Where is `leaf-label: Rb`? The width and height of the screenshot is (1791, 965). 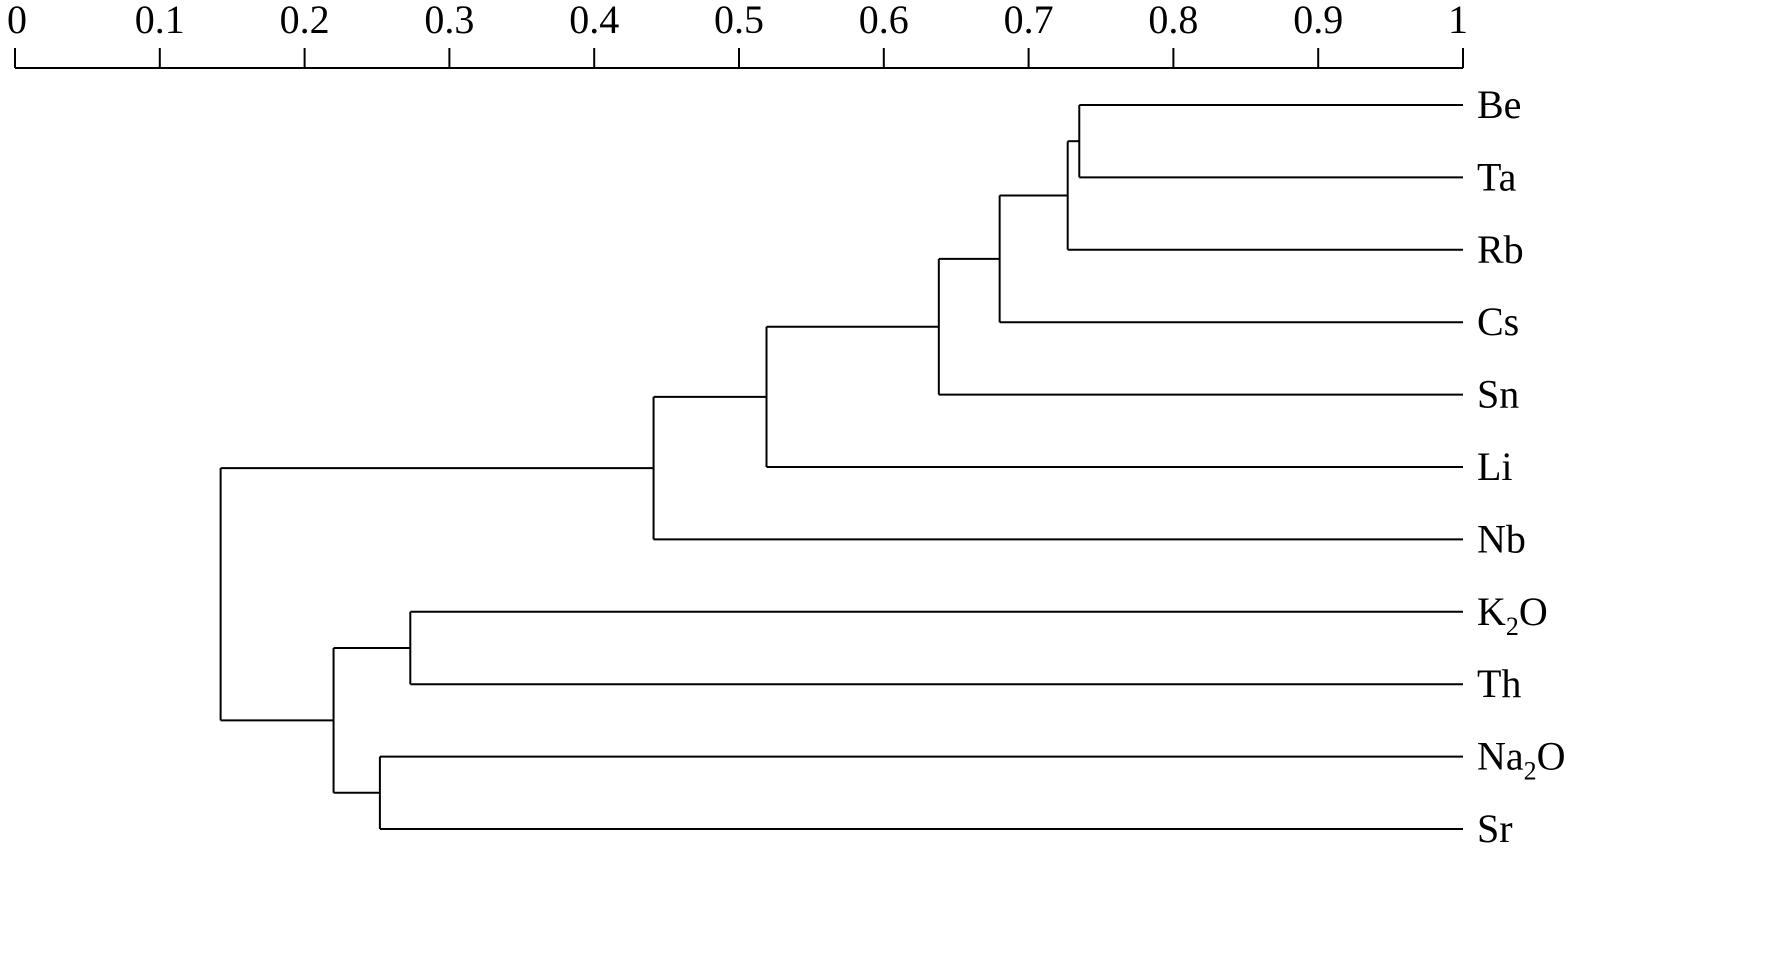
leaf-label: Rb is located at coordinates (1500, 249).